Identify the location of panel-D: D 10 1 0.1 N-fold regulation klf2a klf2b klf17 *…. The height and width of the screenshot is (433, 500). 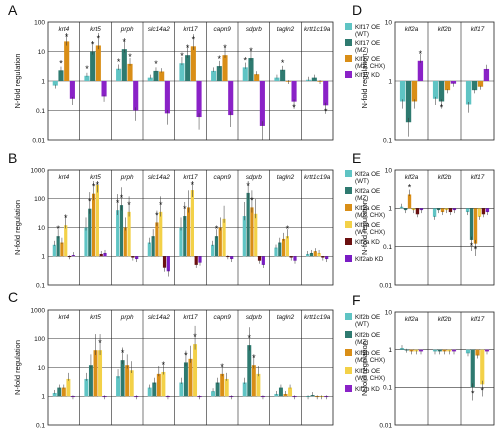
(423, 73).